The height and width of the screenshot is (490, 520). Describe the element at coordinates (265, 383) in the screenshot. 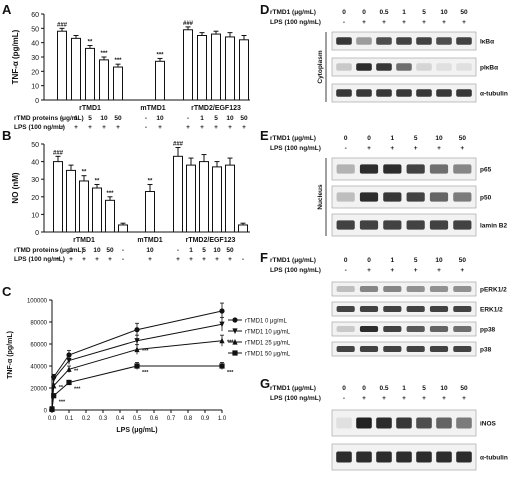

I see `panel-letter-g: G` at that location.